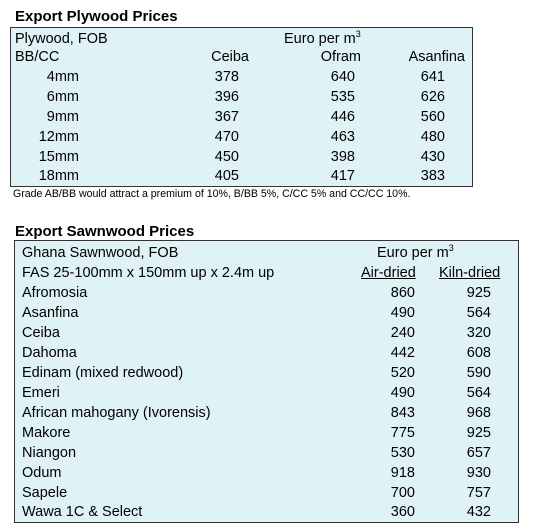 The image size is (538, 532). What do you see at coordinates (45, 493) in the screenshot?
I see `sawnwood-species: Sapele` at bounding box center [45, 493].